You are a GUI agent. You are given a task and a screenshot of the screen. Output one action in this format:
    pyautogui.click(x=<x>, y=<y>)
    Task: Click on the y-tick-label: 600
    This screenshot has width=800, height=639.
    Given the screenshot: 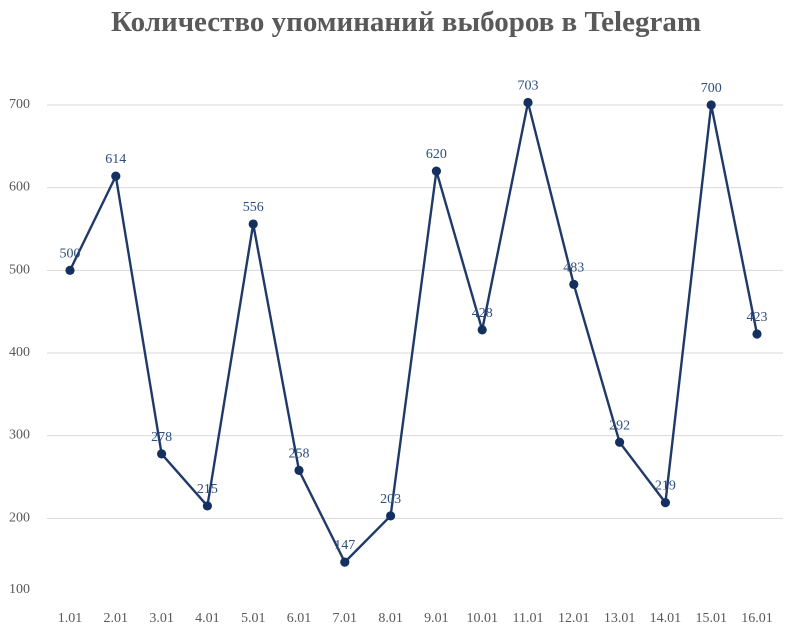 What is the action you would take?
    pyautogui.click(x=19, y=187)
    